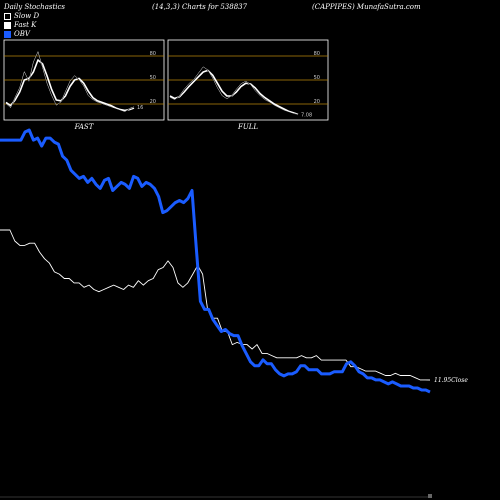  Describe the element at coordinates (247, 127) in the screenshot. I see `full-panel-title: FULL` at that location.